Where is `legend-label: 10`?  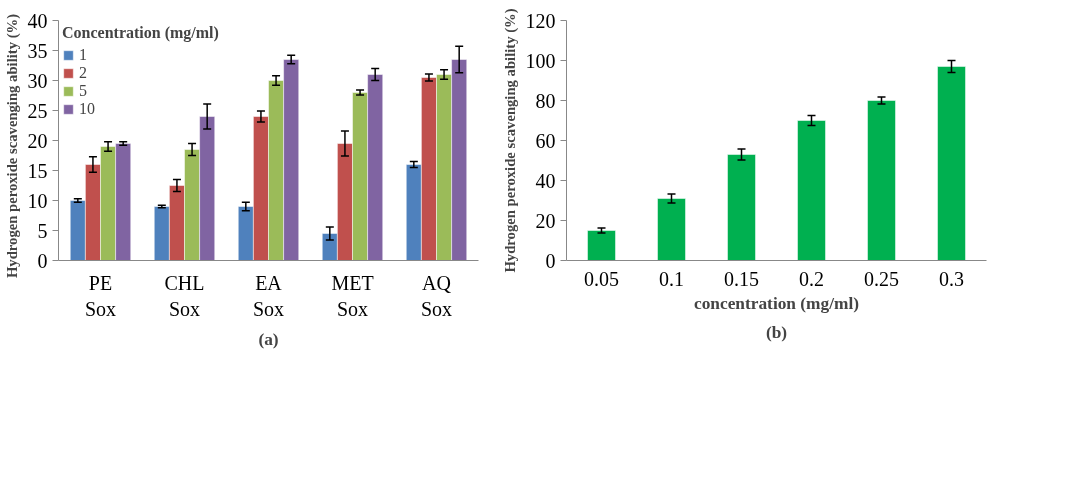 legend-label: 10 is located at coordinates (87, 109).